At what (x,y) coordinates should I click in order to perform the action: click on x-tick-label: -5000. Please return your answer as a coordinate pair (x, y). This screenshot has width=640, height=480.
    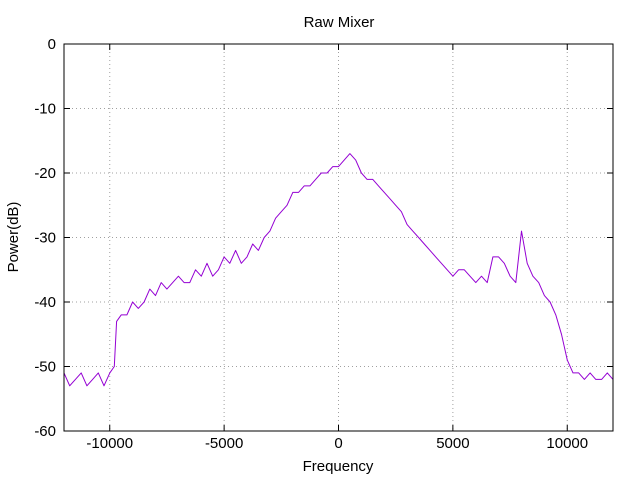
    Looking at the image, I should click on (224, 443).